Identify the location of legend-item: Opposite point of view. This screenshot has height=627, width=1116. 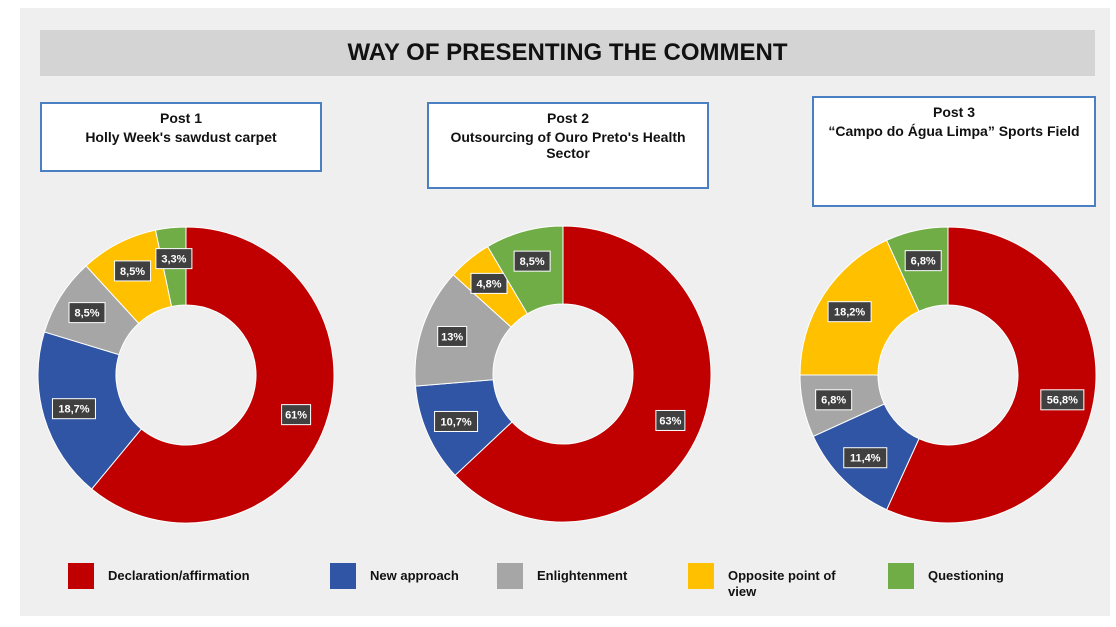
(763, 581).